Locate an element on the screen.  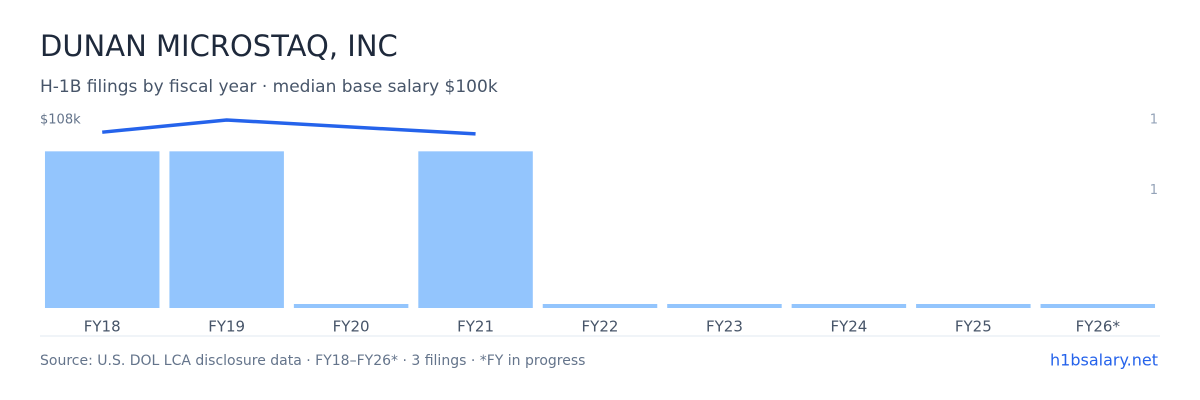
chart-title: DUNAN MICROSTAQ, INC is located at coordinates (219, 46).